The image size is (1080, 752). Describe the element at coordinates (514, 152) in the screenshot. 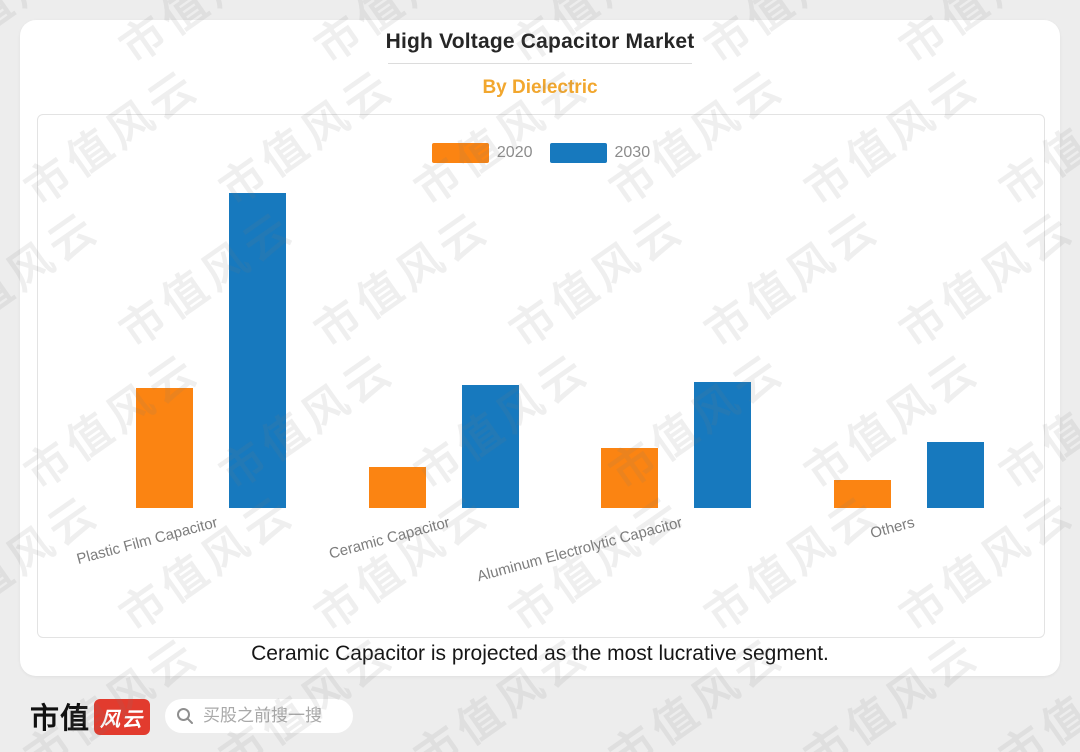

I see `legend-label-2020: 2020` at that location.